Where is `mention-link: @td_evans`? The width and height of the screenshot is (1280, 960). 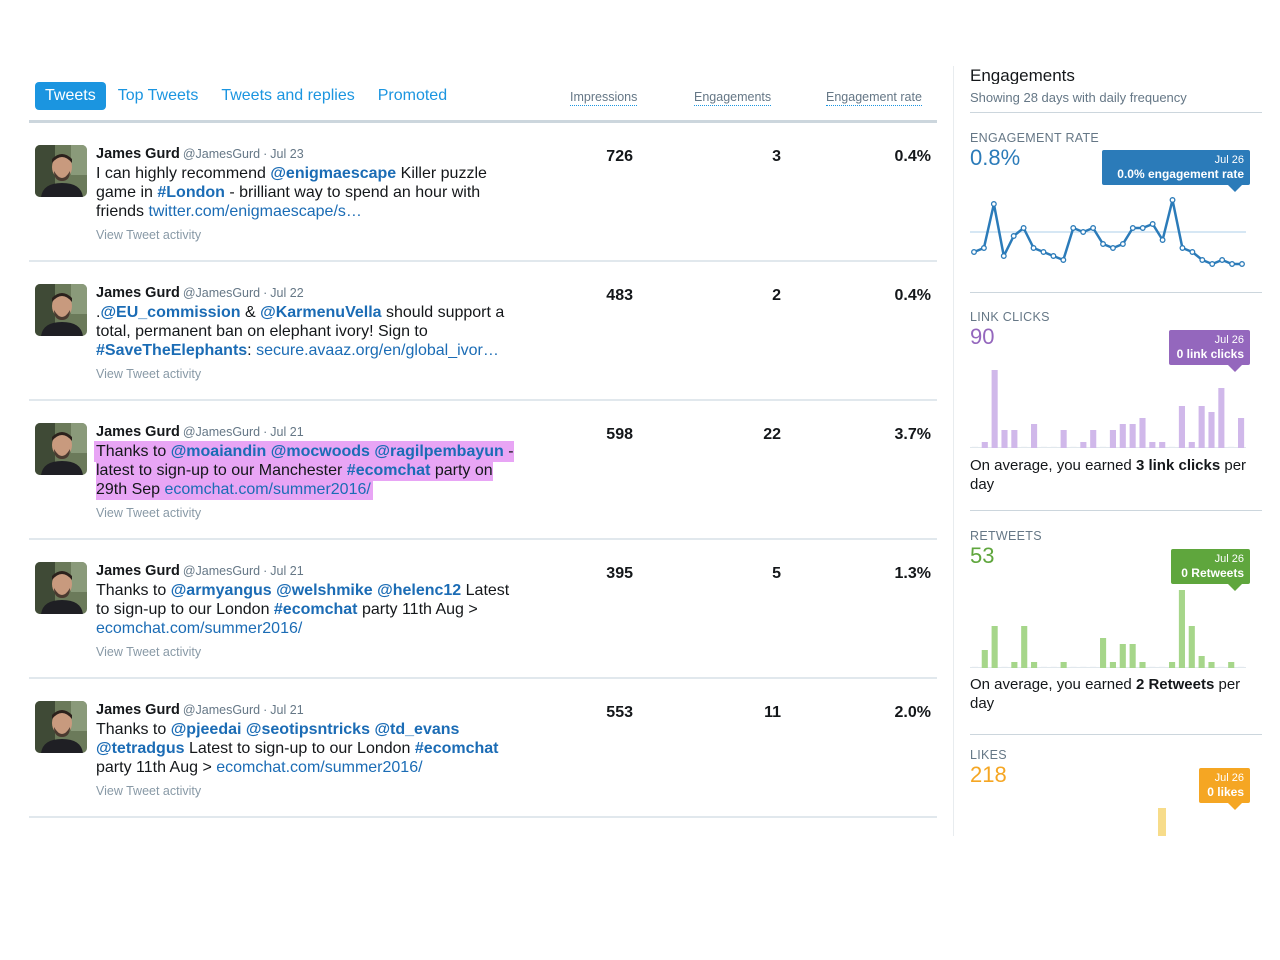 mention-link: @td_evans is located at coordinates (417, 729).